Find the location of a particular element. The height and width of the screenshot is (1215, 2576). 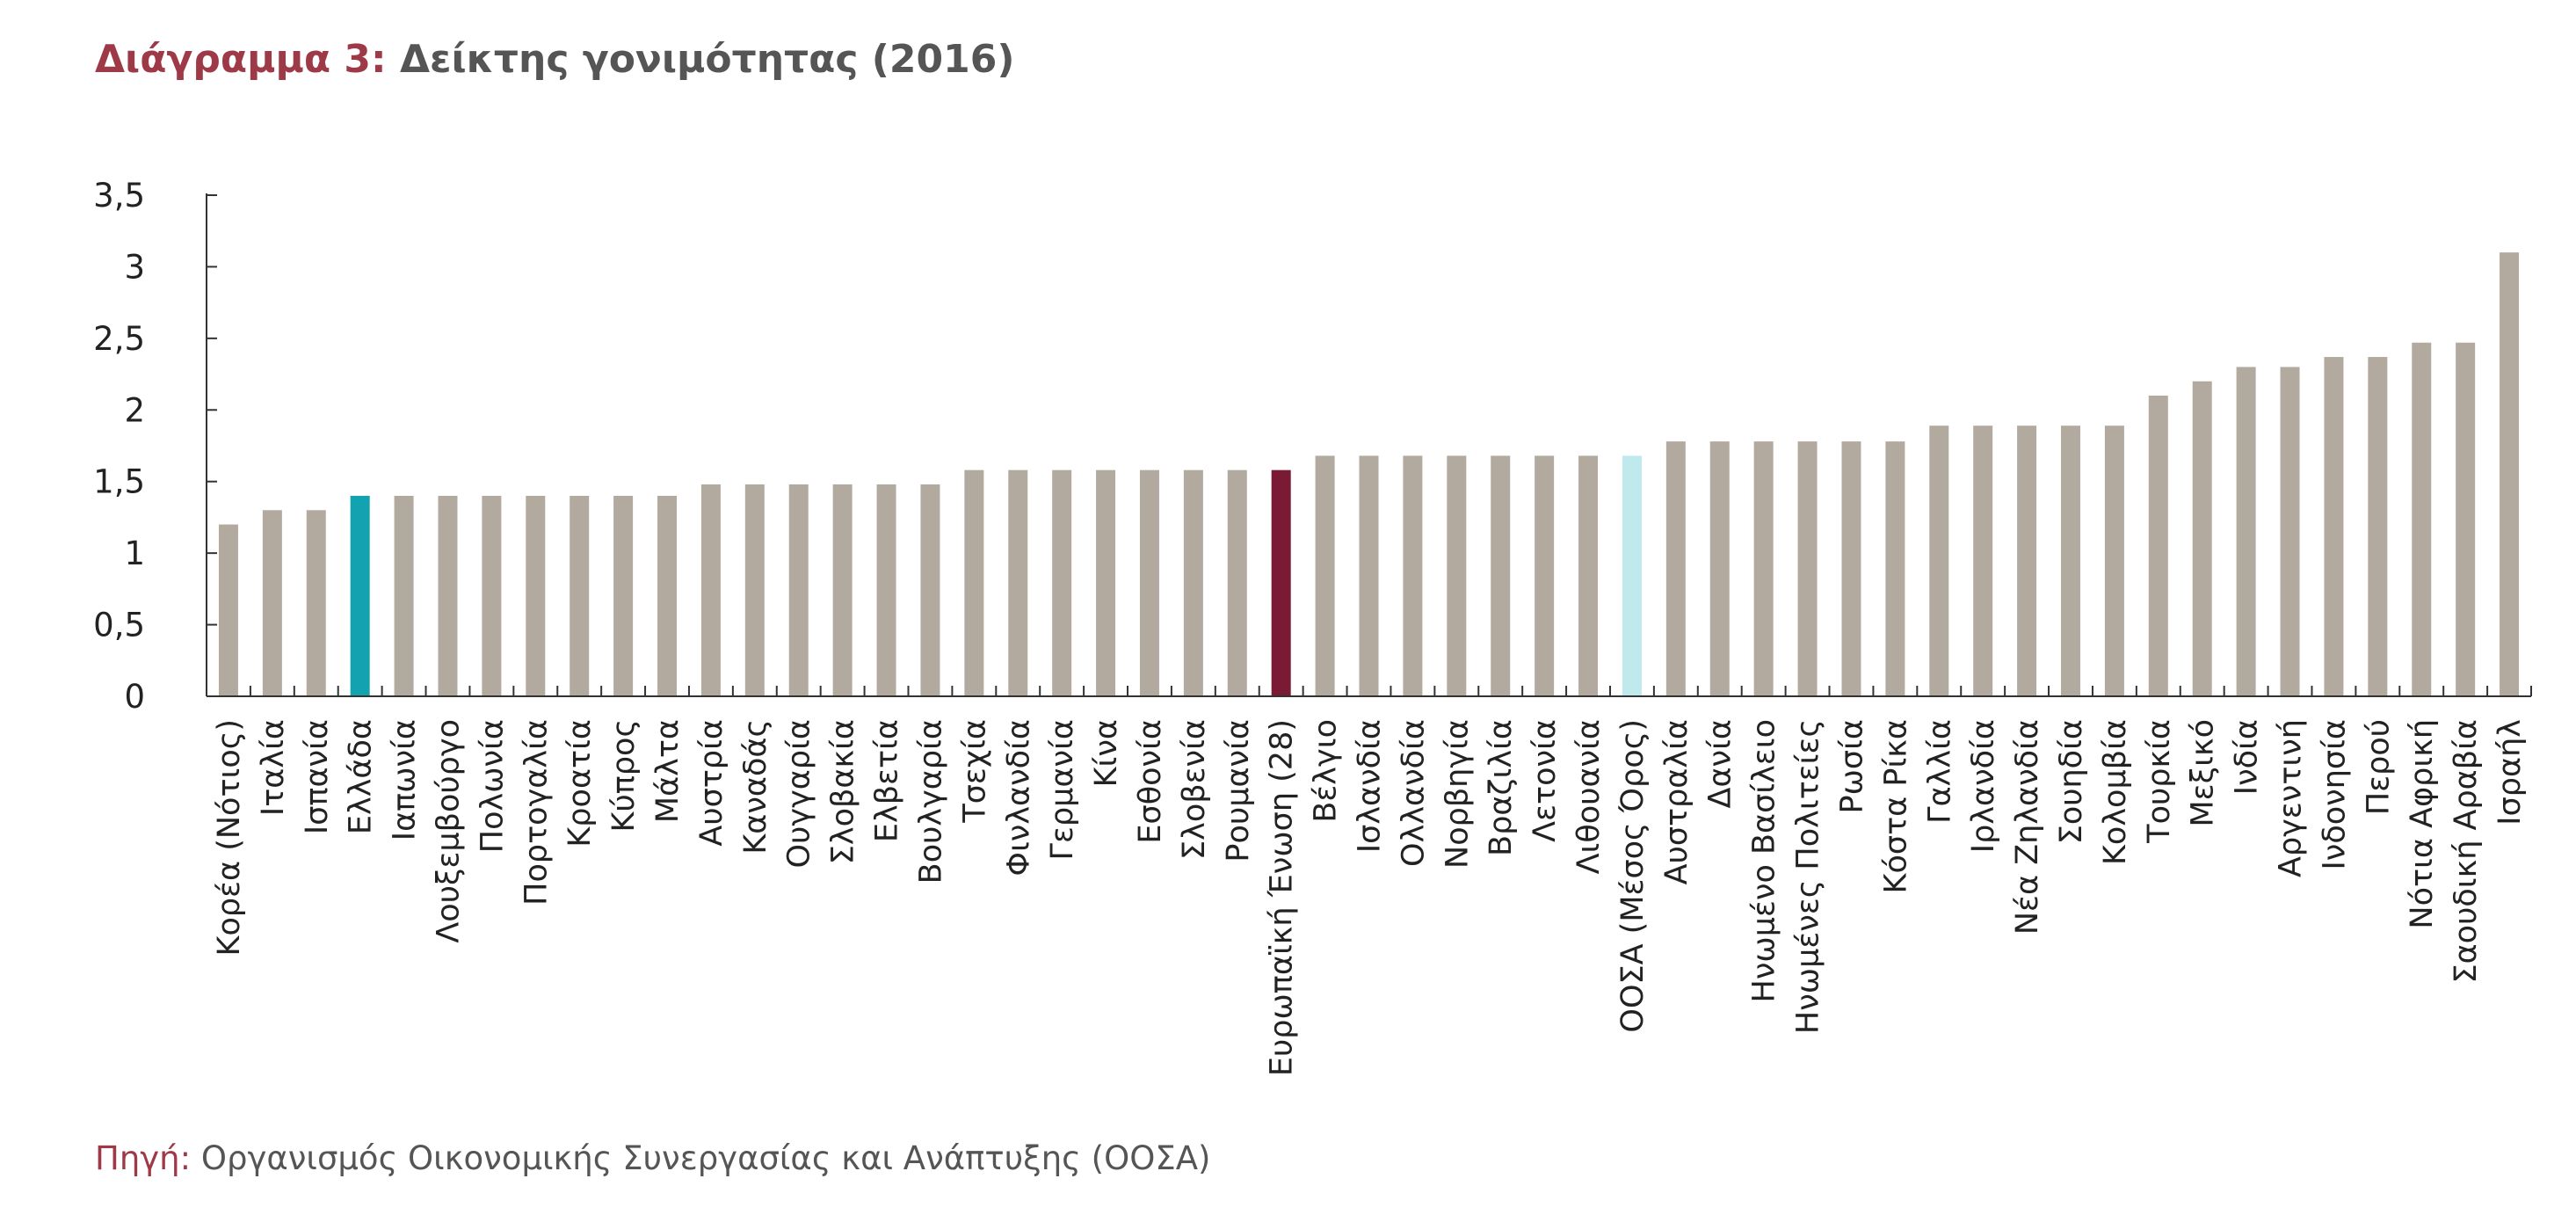

y-tick-label: 1,5 is located at coordinates (119, 482).